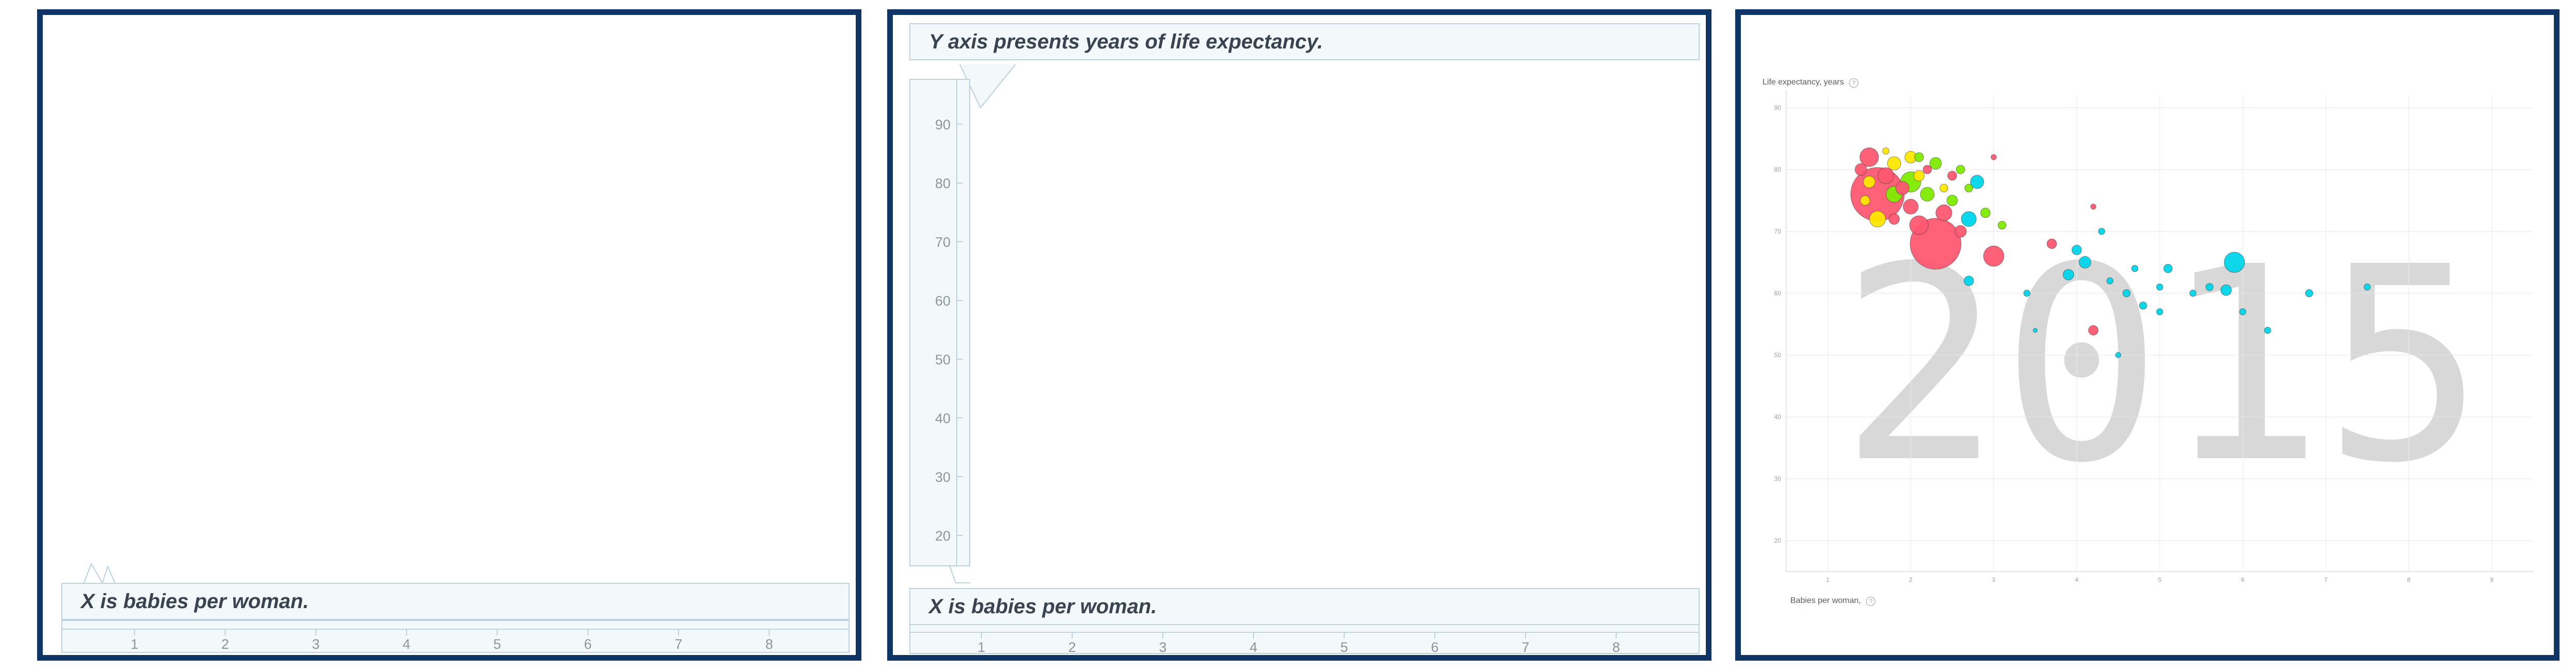  Describe the element at coordinates (2492, 579) in the screenshot. I see `x-tick-label: 9` at that location.